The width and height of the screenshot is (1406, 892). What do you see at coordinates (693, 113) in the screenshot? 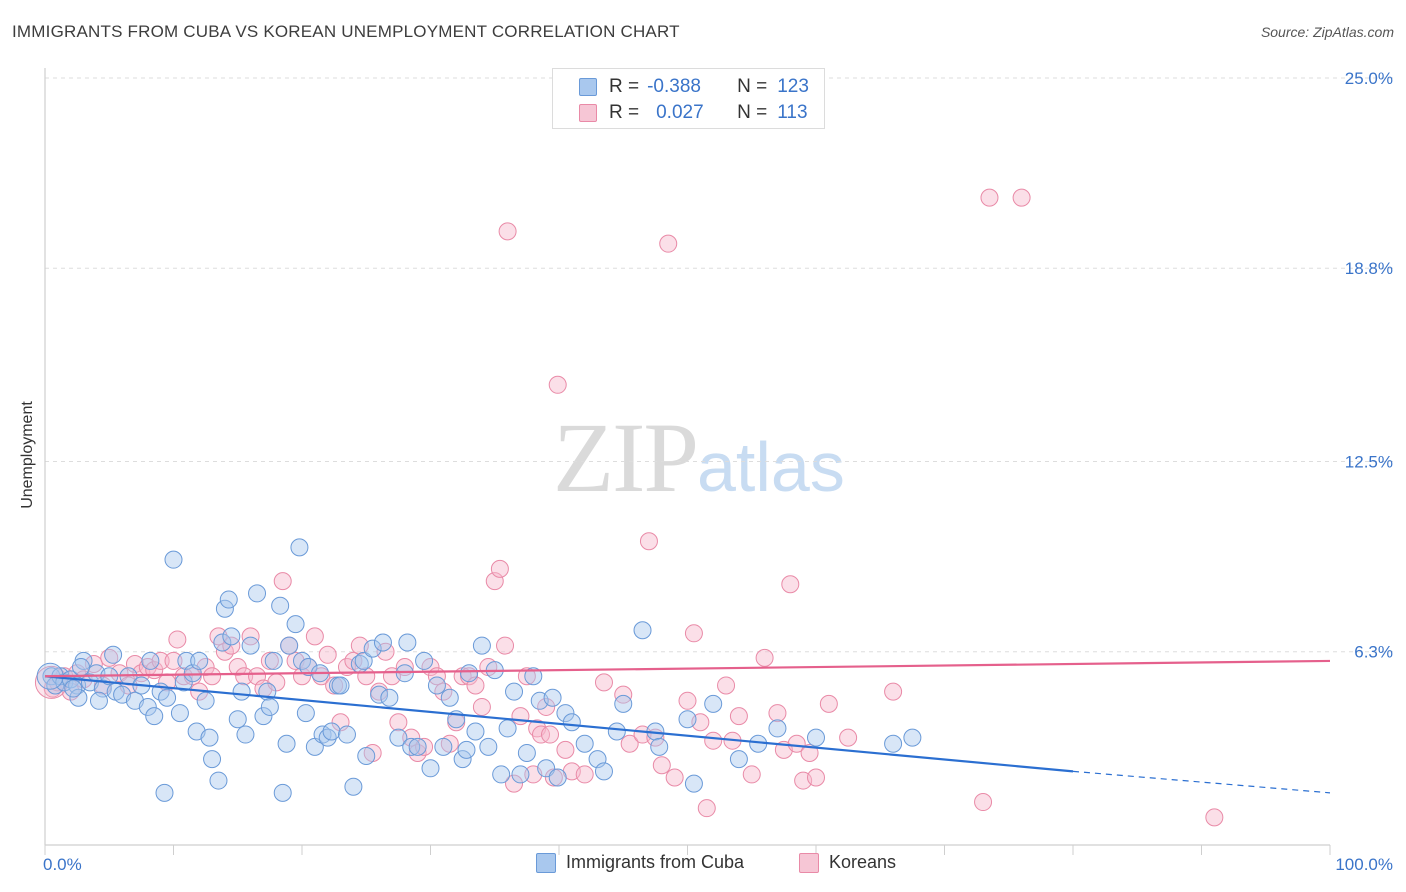
I see `legend-row-koreans: R = 0.027 N = 113` at bounding box center [693, 113].